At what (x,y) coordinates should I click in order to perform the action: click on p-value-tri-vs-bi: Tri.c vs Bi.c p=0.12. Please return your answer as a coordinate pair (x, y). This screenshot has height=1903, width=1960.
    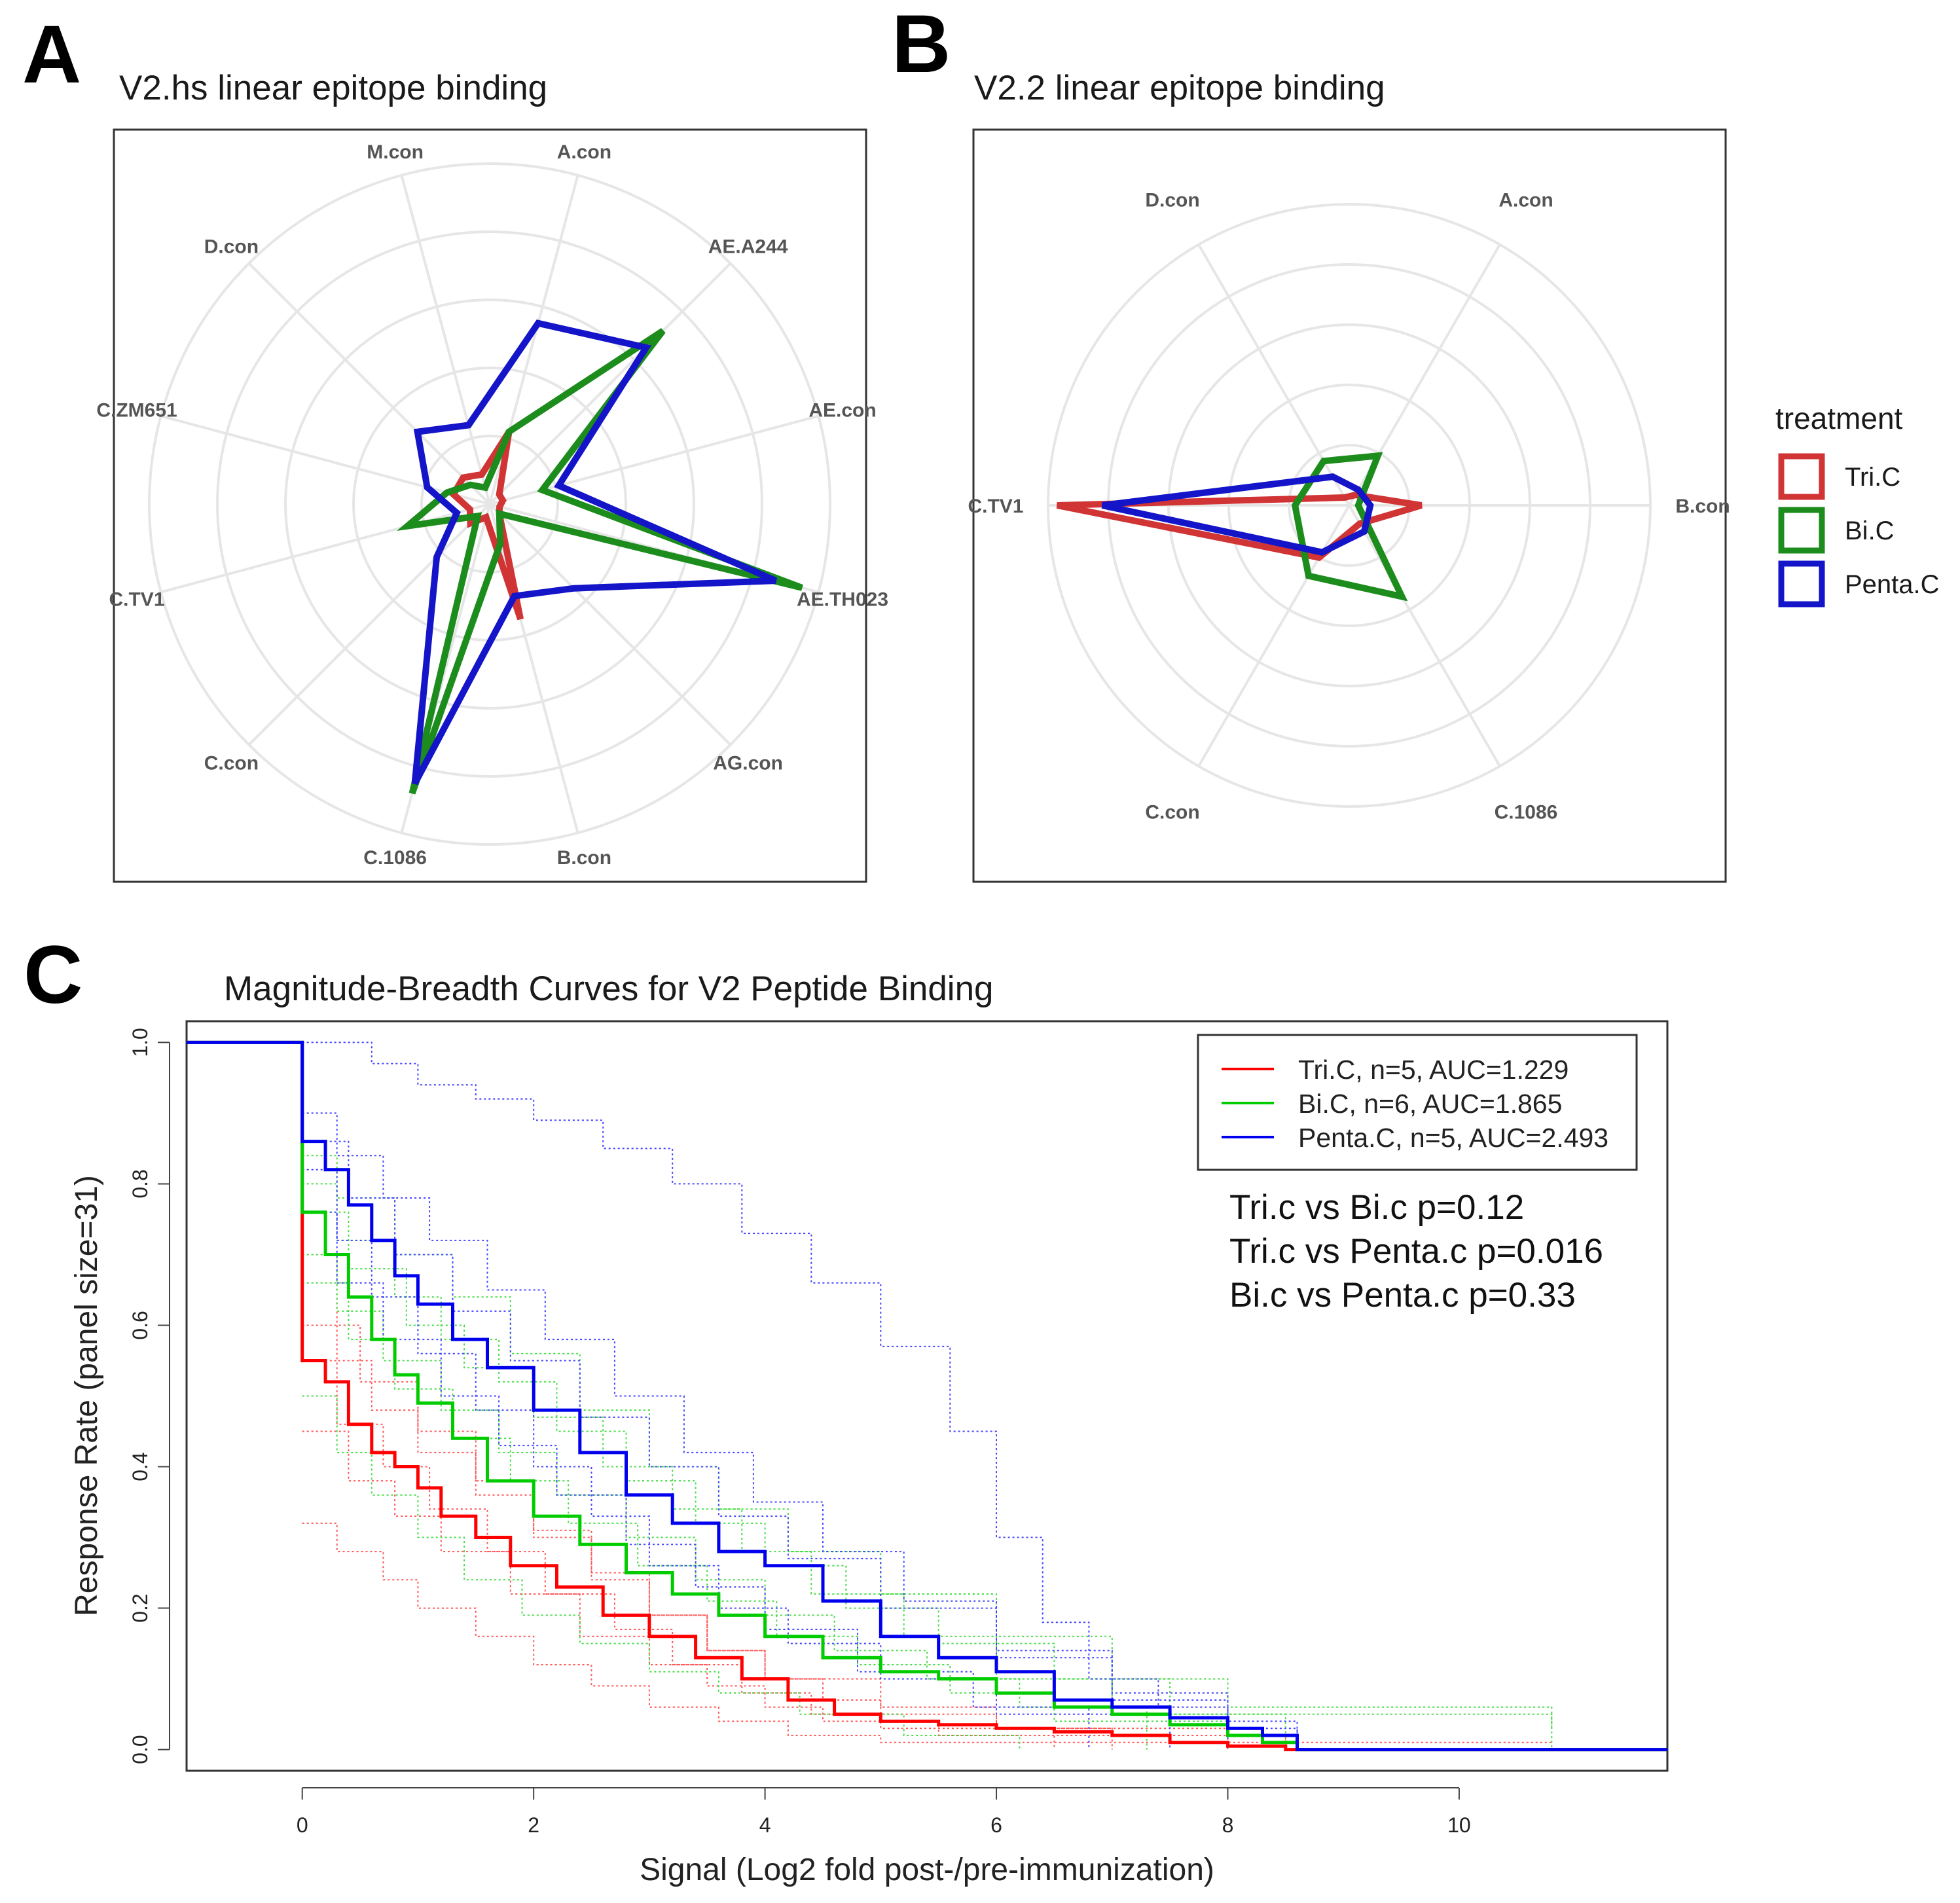
    Looking at the image, I should click on (1376, 1207).